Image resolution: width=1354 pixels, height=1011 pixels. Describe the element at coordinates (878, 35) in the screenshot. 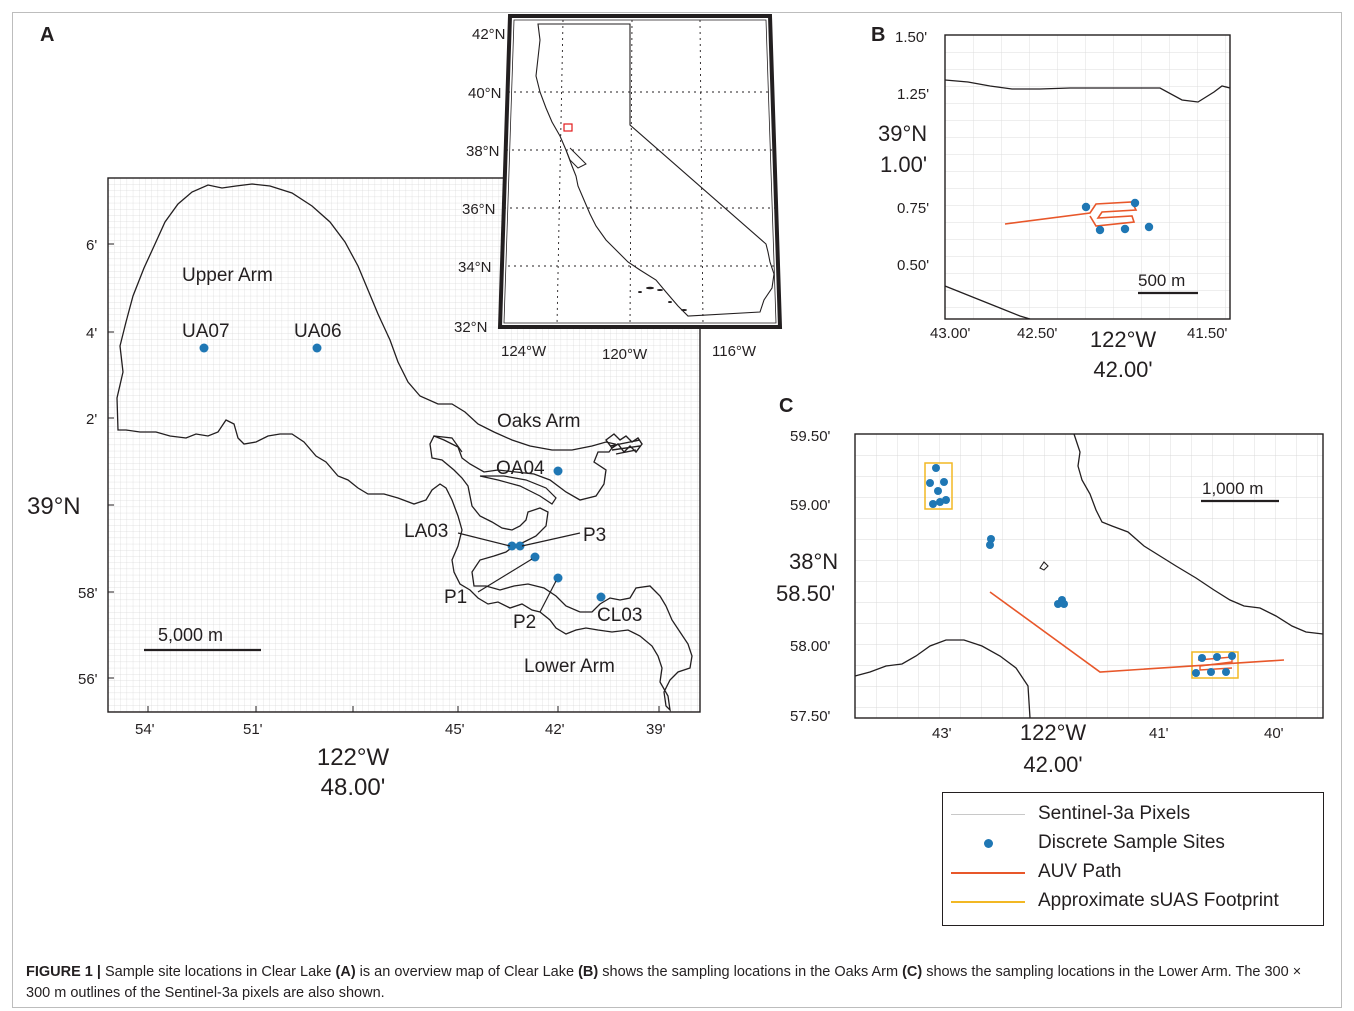

I see `panel-b-letter: B` at that location.